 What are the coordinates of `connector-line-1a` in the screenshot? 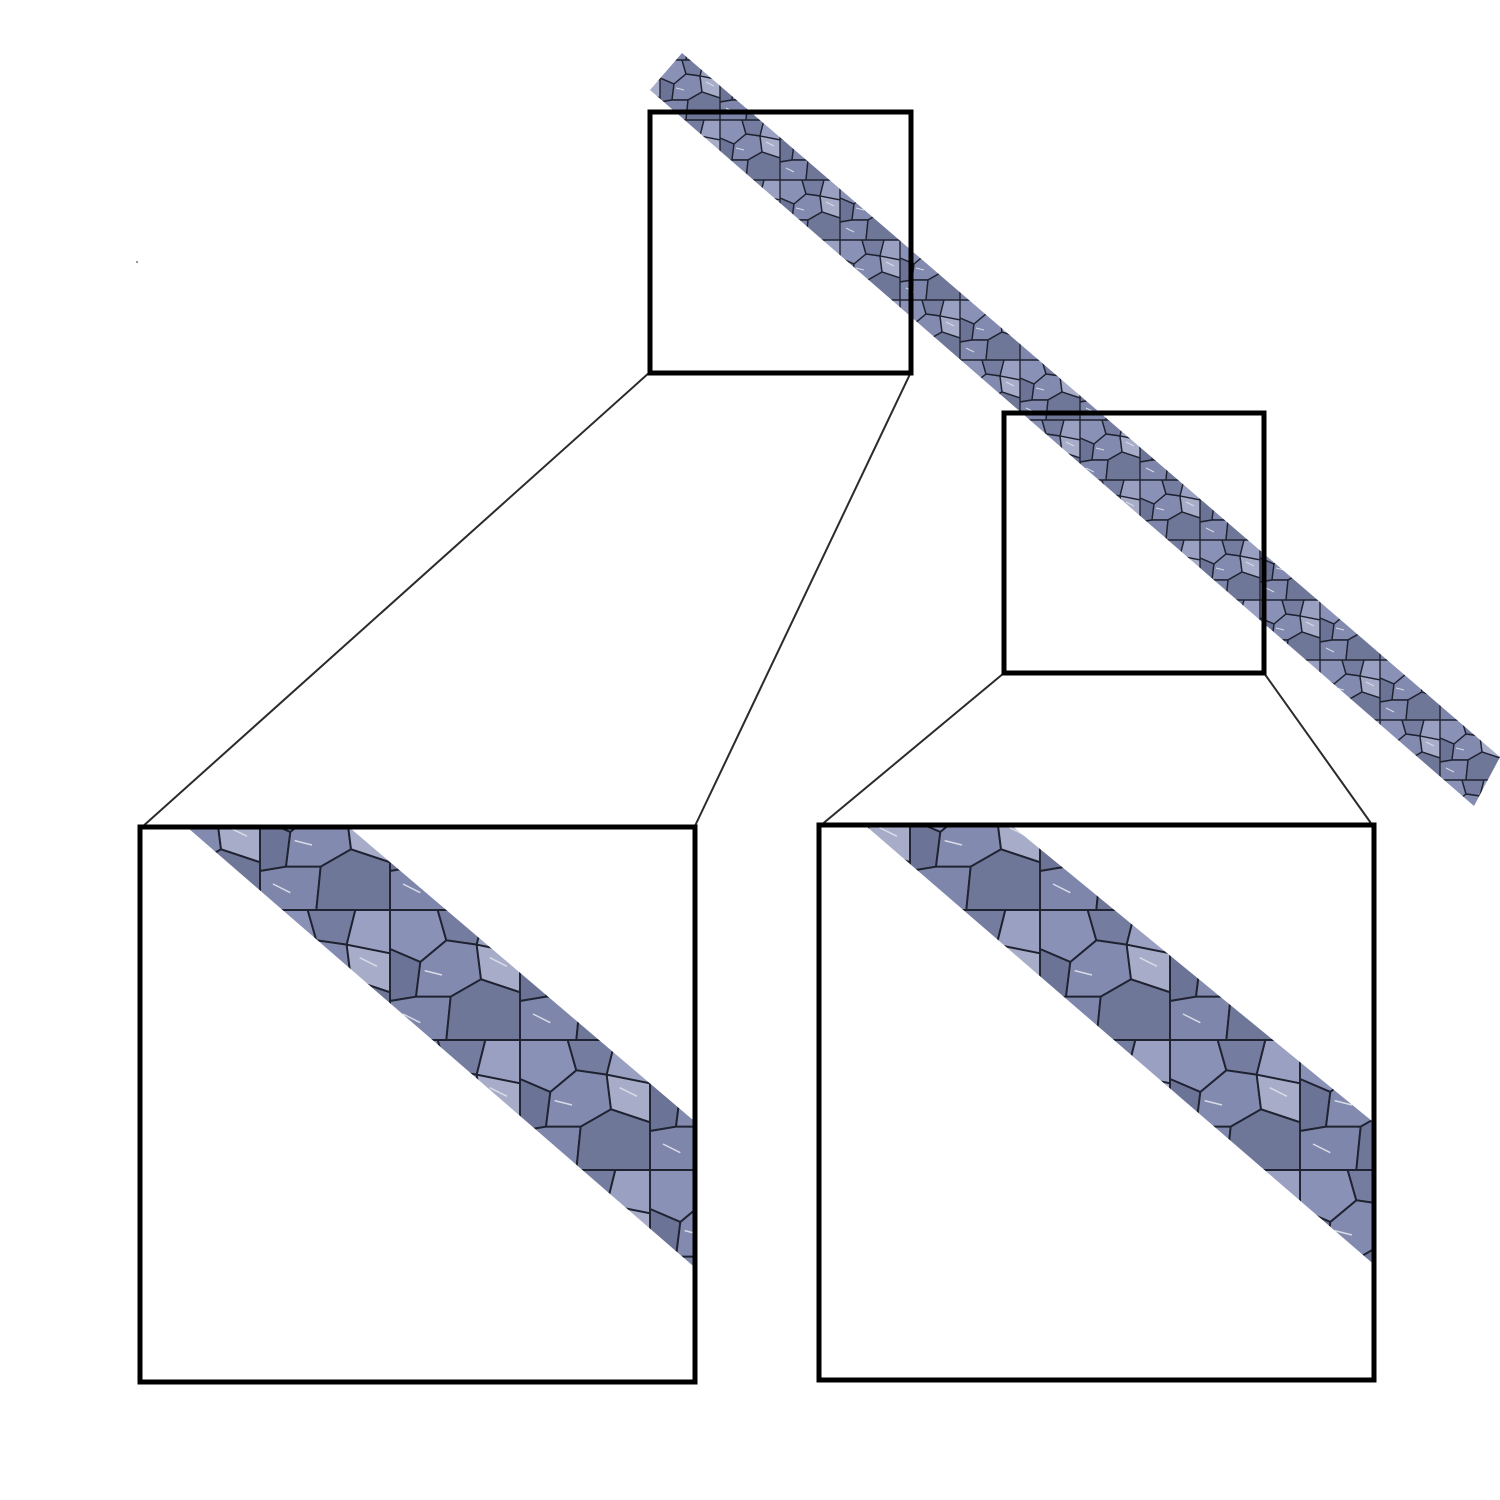 It's located at (395, 600).